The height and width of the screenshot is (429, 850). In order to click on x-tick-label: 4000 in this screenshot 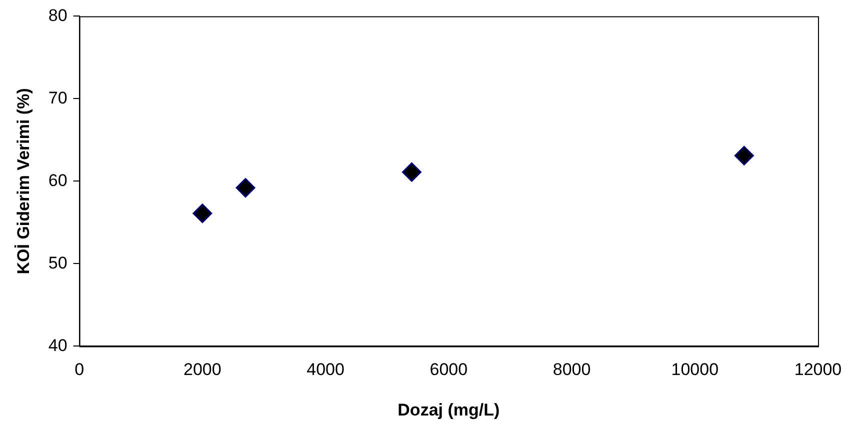, I will do `click(325, 370)`.